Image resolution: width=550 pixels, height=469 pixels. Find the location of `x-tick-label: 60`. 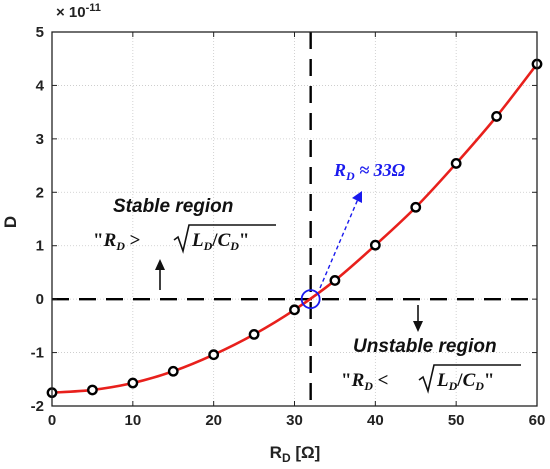

x-tick-label: 60 is located at coordinates (537, 420).